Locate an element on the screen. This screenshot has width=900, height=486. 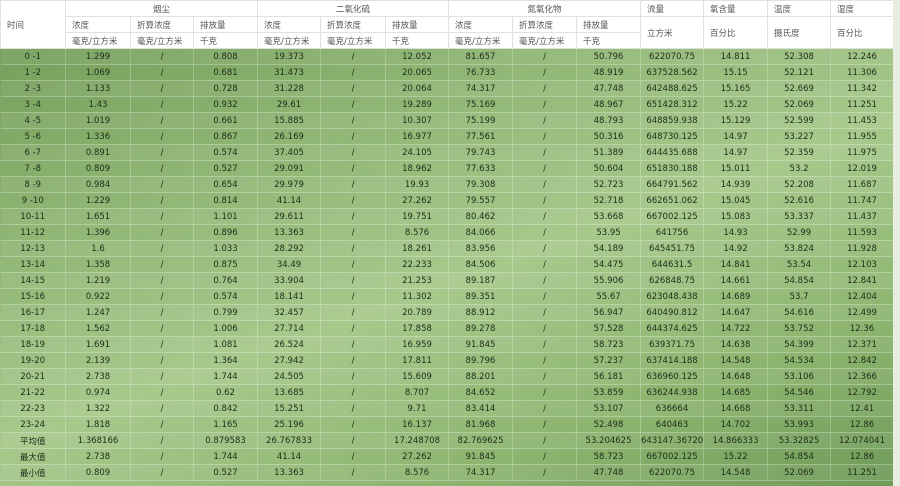
value-cell: 55.67 is located at coordinates (609, 296).